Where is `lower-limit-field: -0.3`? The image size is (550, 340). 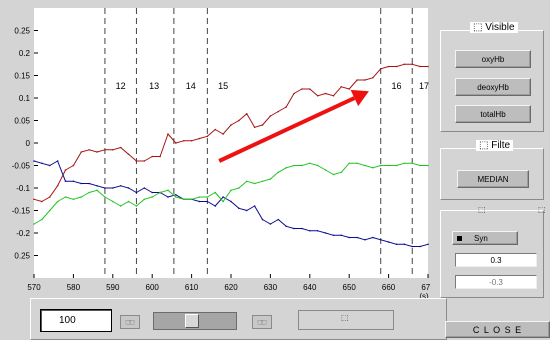
lower-limit-field: -0.3 is located at coordinates (496, 282).